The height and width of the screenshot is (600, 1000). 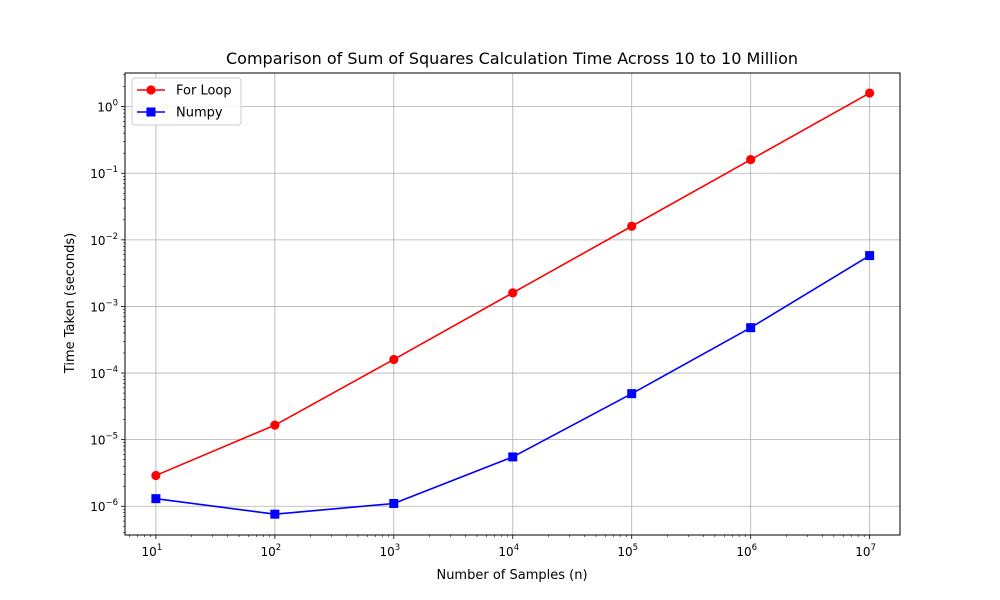 I want to click on legend-label-for-loop: For Loop, so click(x=204, y=91).